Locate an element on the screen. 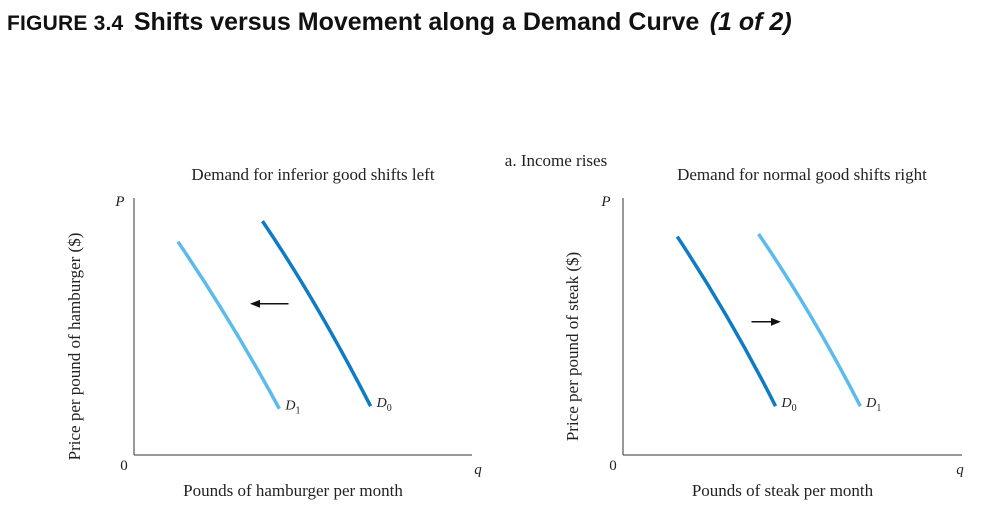  chart-title: Demand for inferior good shifts left is located at coordinates (312, 174).